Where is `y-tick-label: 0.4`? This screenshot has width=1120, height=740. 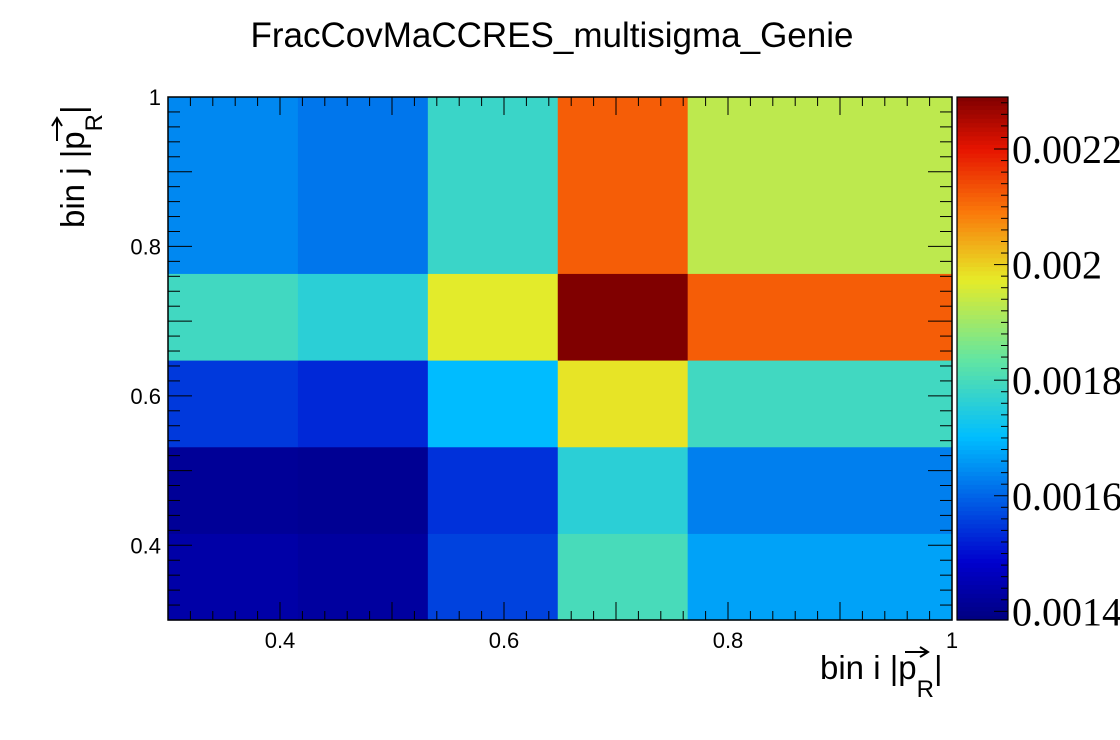
y-tick-label: 0.4 is located at coordinates (145, 545).